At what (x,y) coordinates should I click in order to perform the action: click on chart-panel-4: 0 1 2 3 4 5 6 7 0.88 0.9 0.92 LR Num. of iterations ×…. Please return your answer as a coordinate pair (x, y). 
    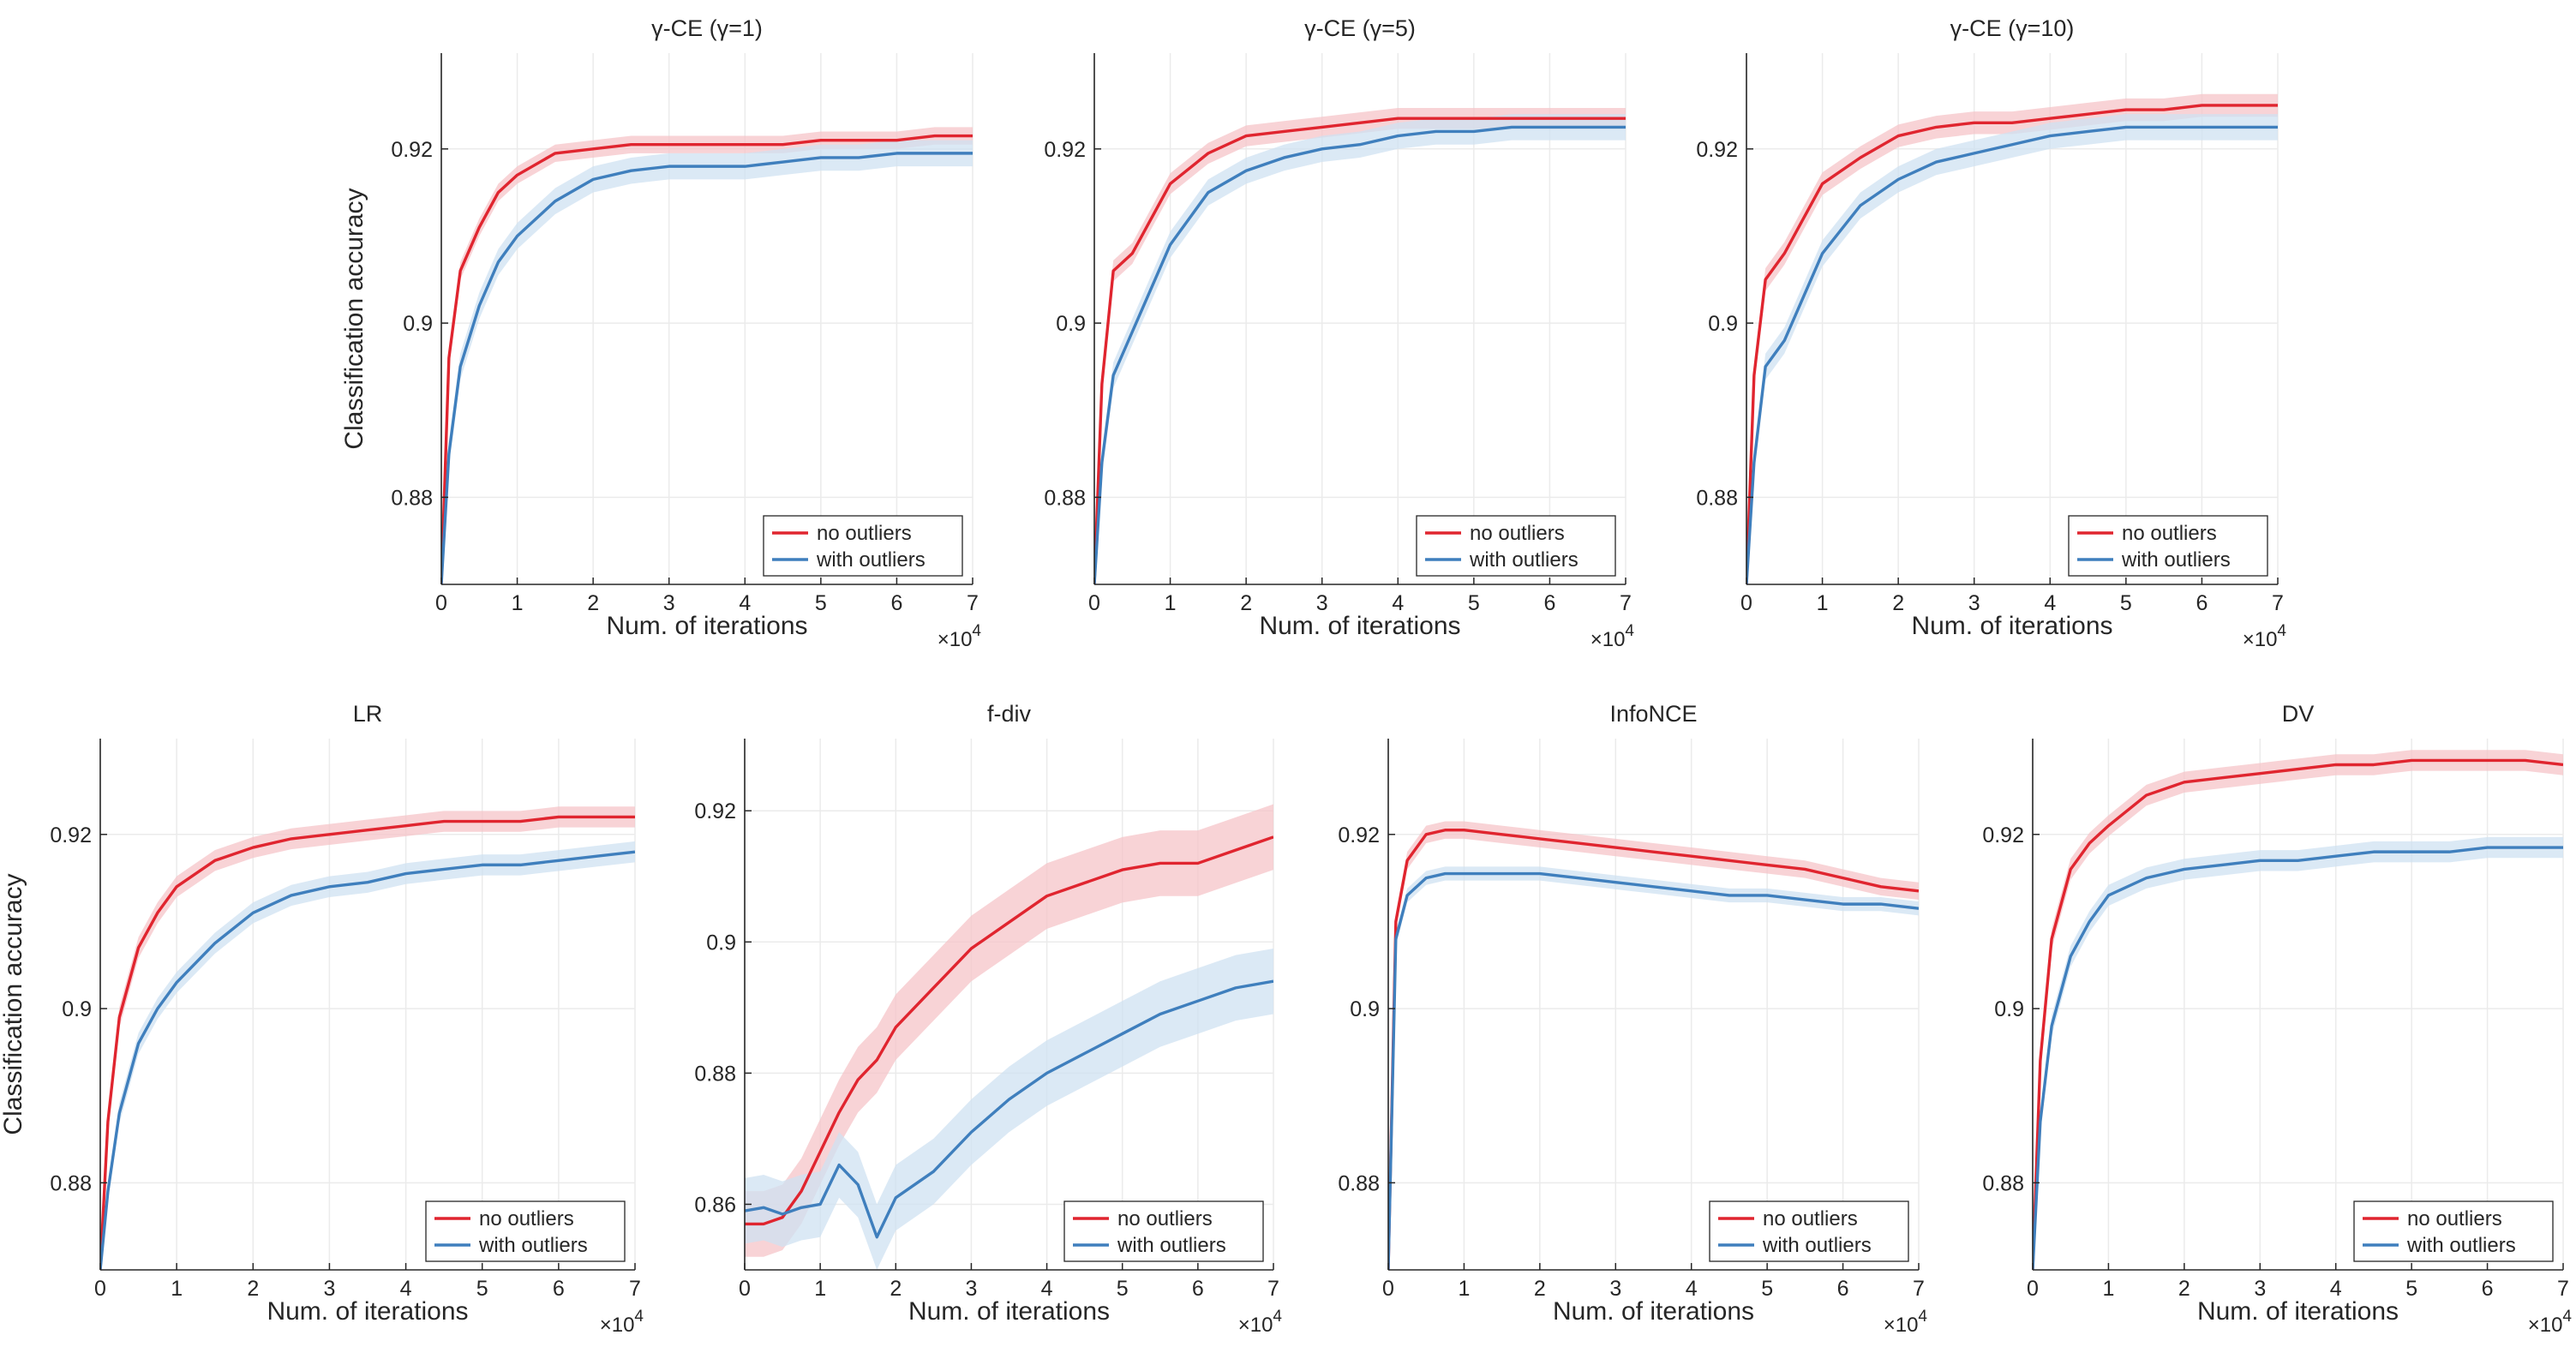
    Looking at the image, I should click on (322, 1019).